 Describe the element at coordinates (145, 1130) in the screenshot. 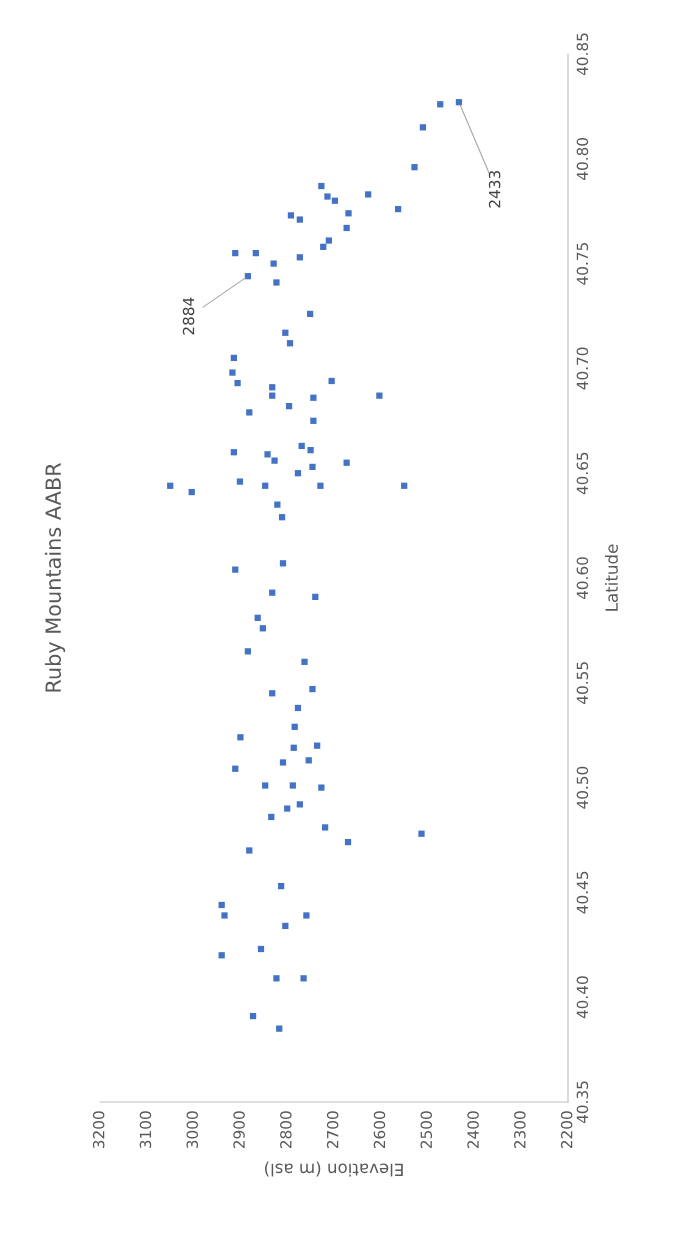

I see `x-tick-label: 3100` at that location.